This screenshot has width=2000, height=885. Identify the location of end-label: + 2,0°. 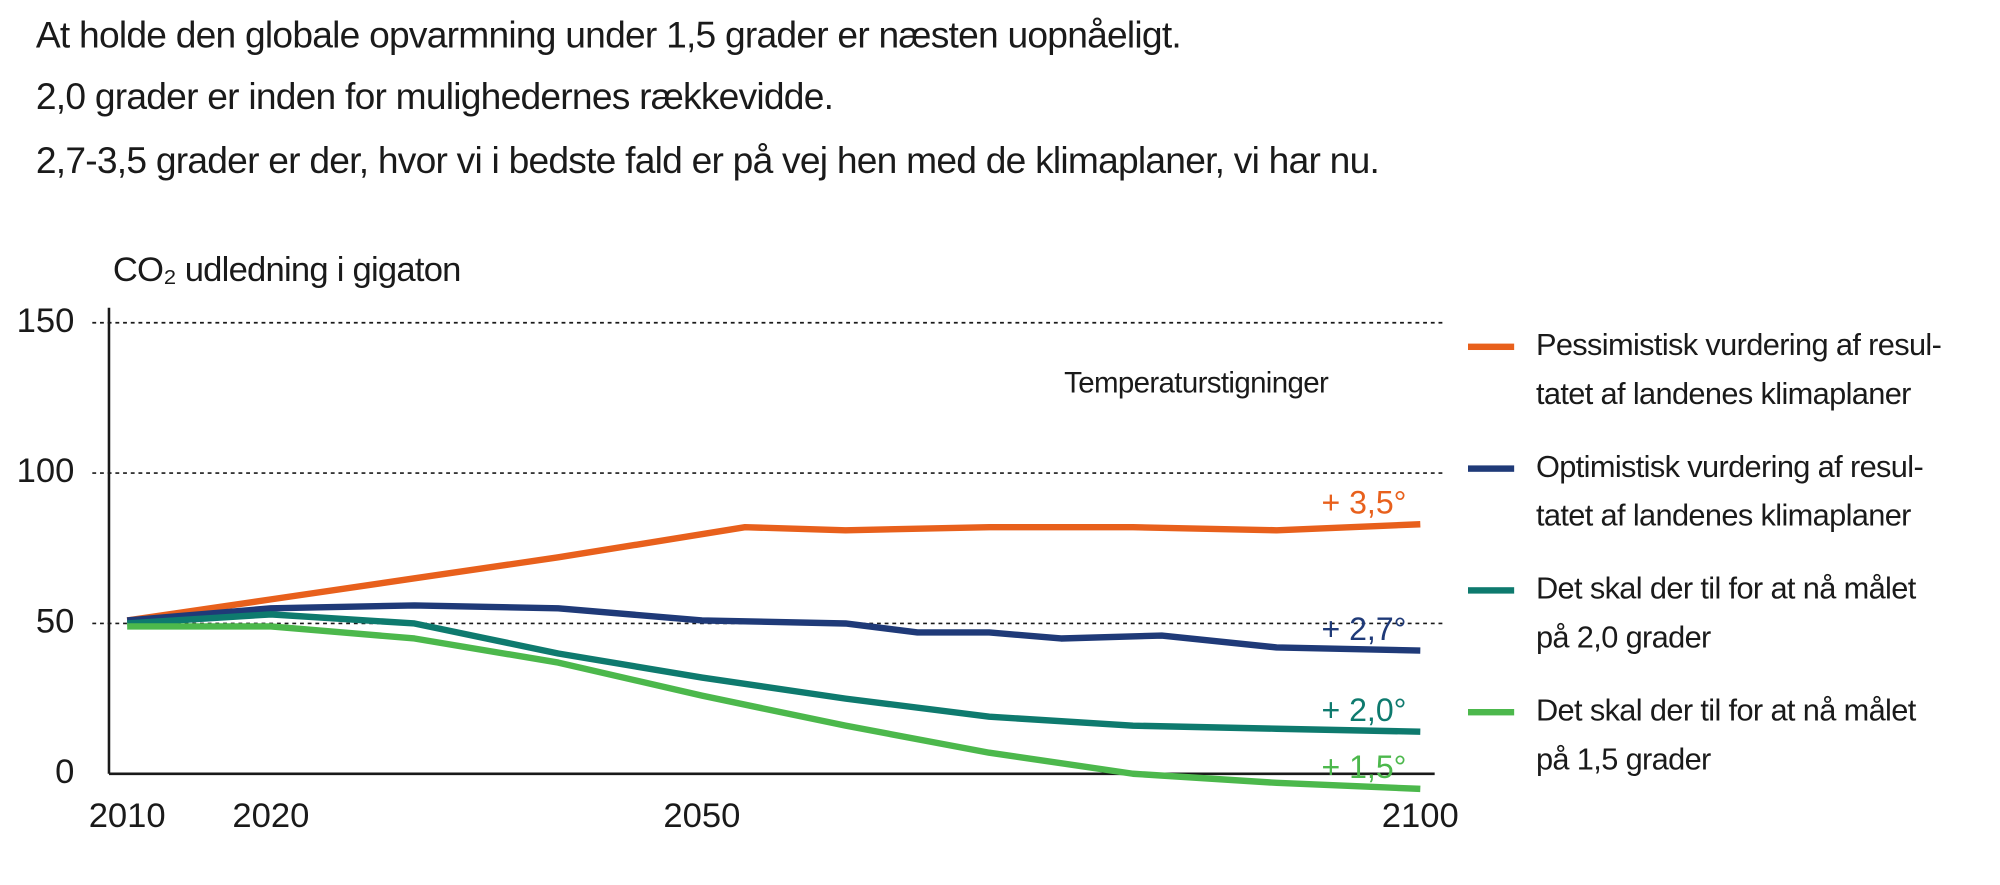
(1363, 710).